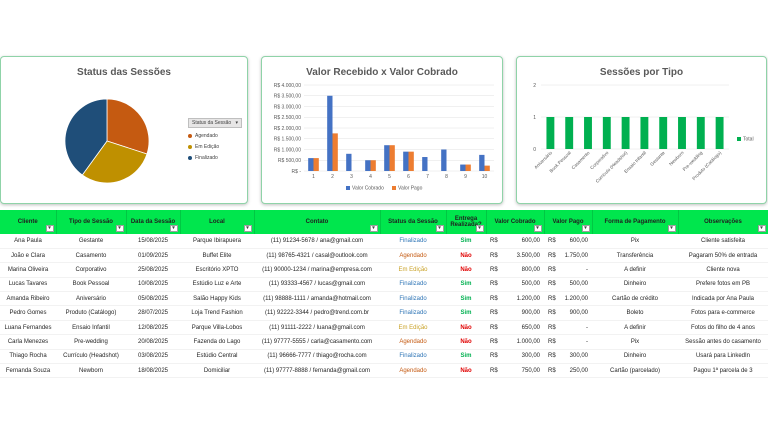  What do you see at coordinates (153, 285) in the screenshot?
I see `table-cell: 10/08/2025` at bounding box center [153, 285].